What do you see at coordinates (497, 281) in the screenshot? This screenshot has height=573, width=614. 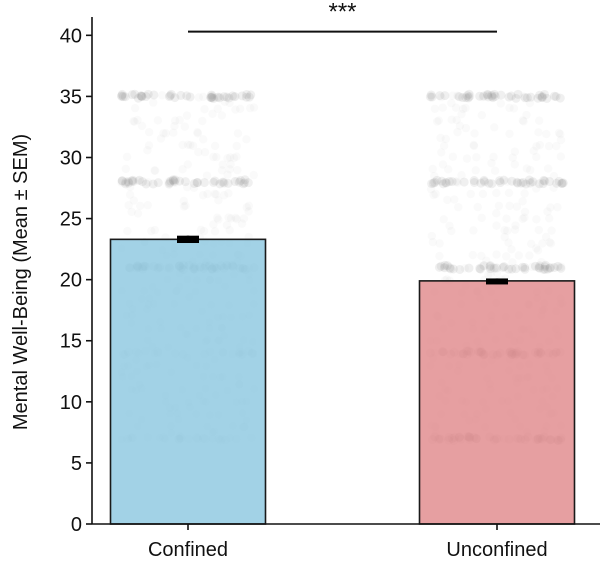 I see `error-bar-cap-unconfined` at bounding box center [497, 281].